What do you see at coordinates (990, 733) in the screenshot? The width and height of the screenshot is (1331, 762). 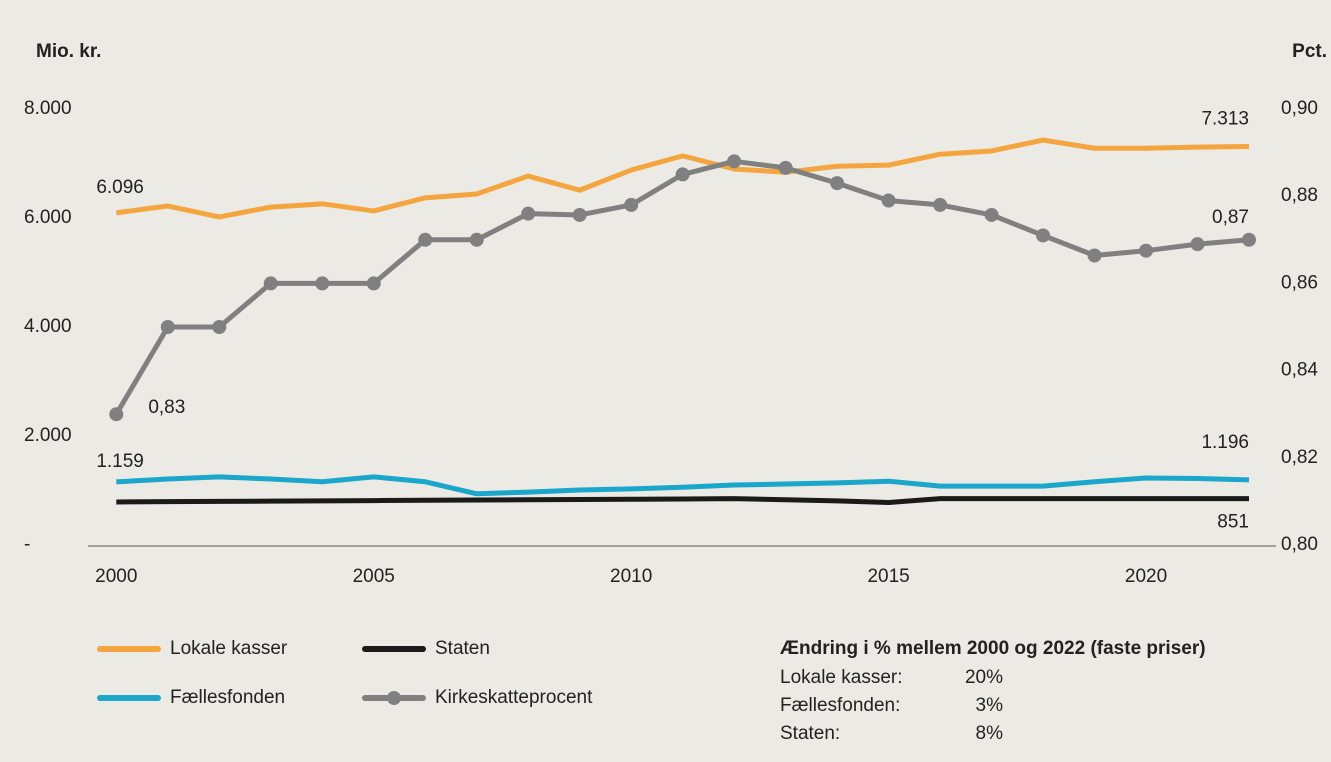 I see `change-row-value: 8%` at bounding box center [990, 733].